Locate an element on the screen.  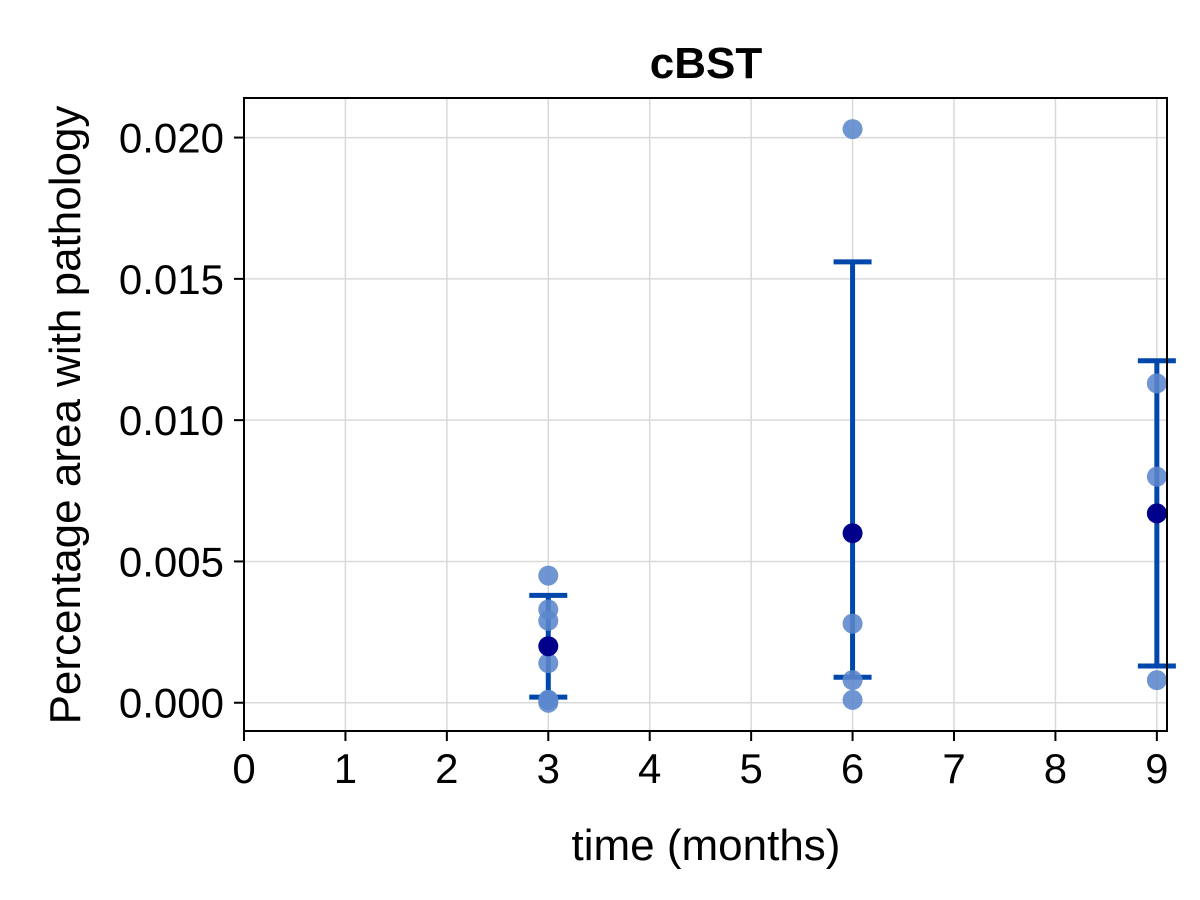
x-axis-ticks: 0 1 2 3 4 5 6 7 8 9 is located at coordinates (700, 761).